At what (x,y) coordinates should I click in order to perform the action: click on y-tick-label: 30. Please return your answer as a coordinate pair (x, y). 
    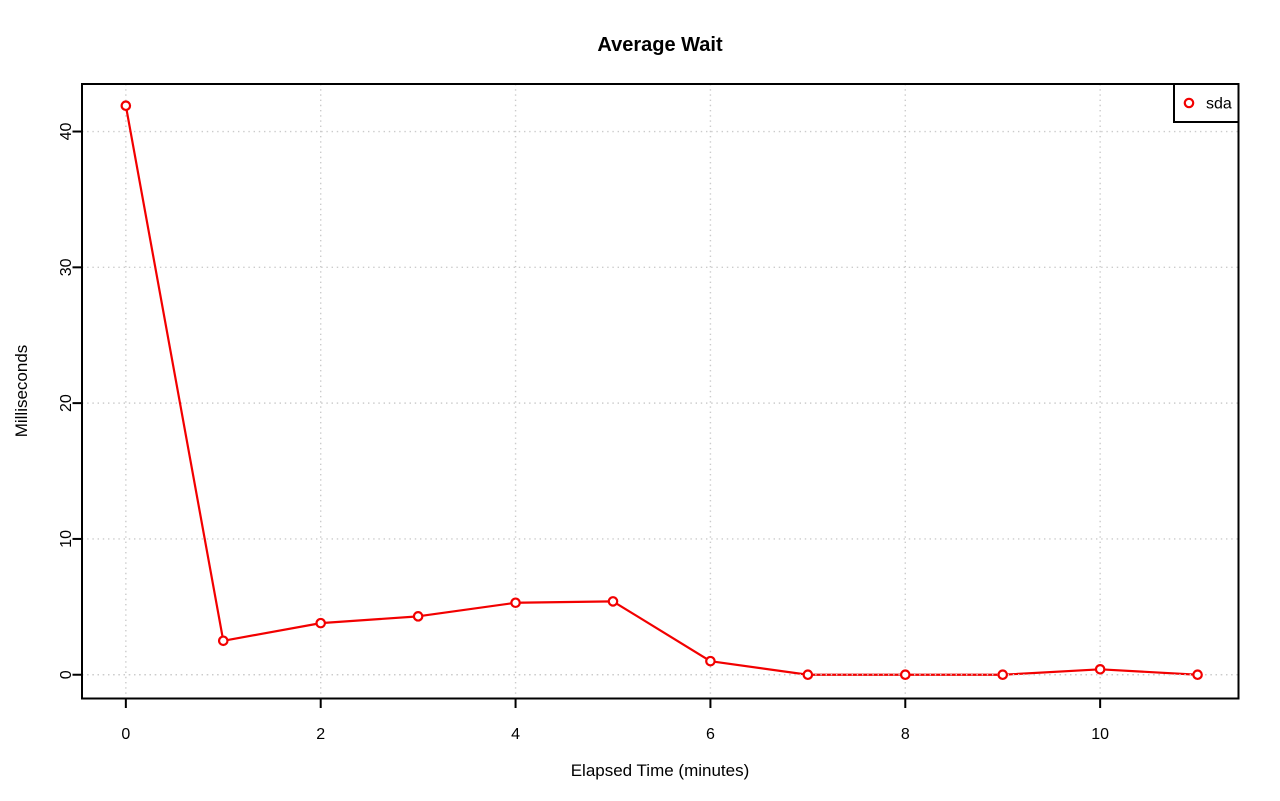
    Looking at the image, I should click on (66, 267).